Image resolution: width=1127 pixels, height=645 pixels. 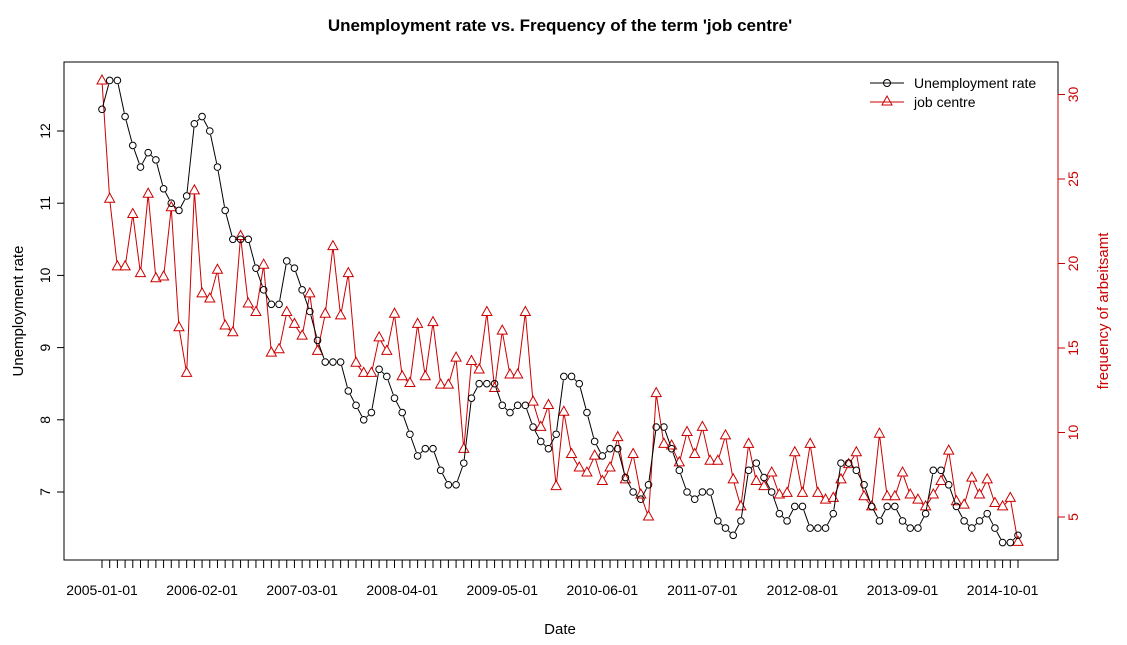 What do you see at coordinates (560, 629) in the screenshot?
I see `x-axis-title: Date` at bounding box center [560, 629].